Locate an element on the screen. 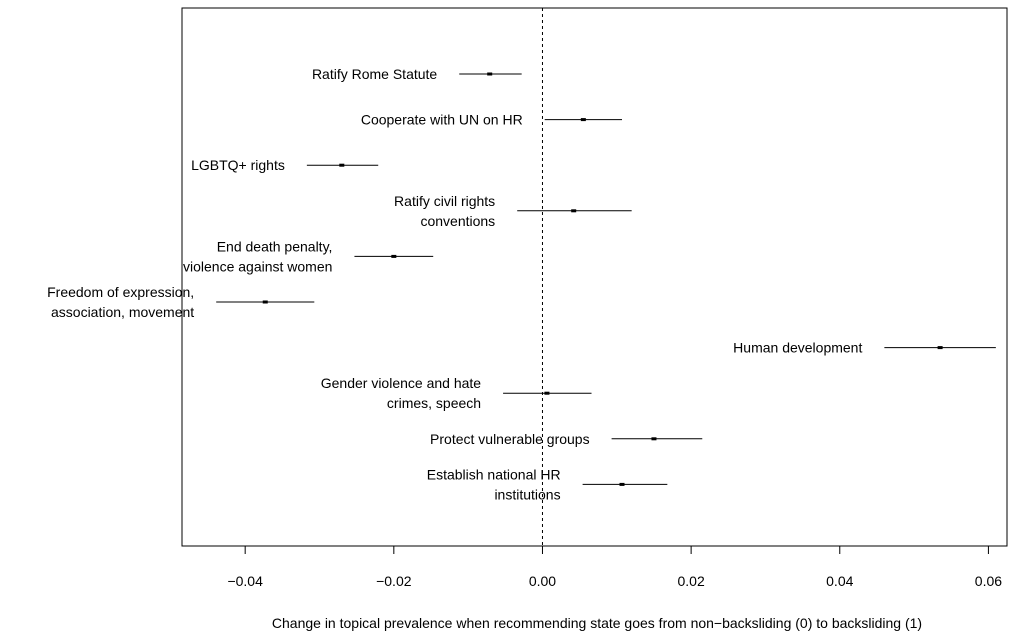  coefficient-label: LGBTQ+ rights is located at coordinates (238, 165).